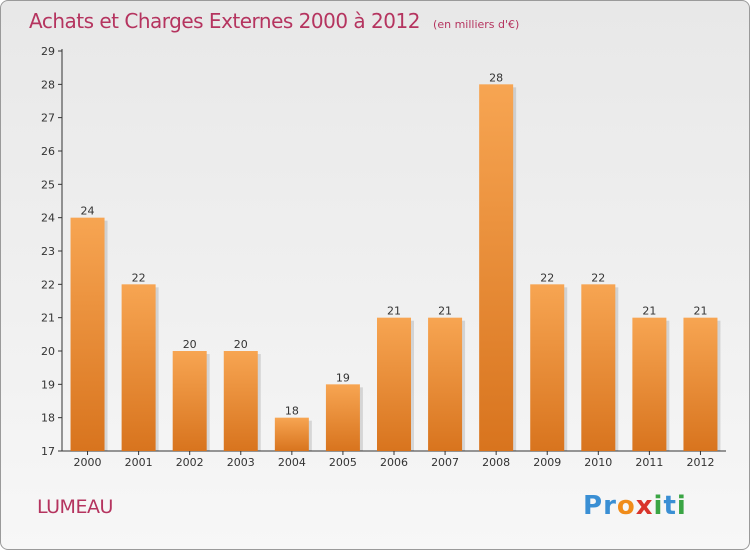 The height and width of the screenshot is (550, 750). I want to click on x-tick-label: 2001, so click(139, 462).